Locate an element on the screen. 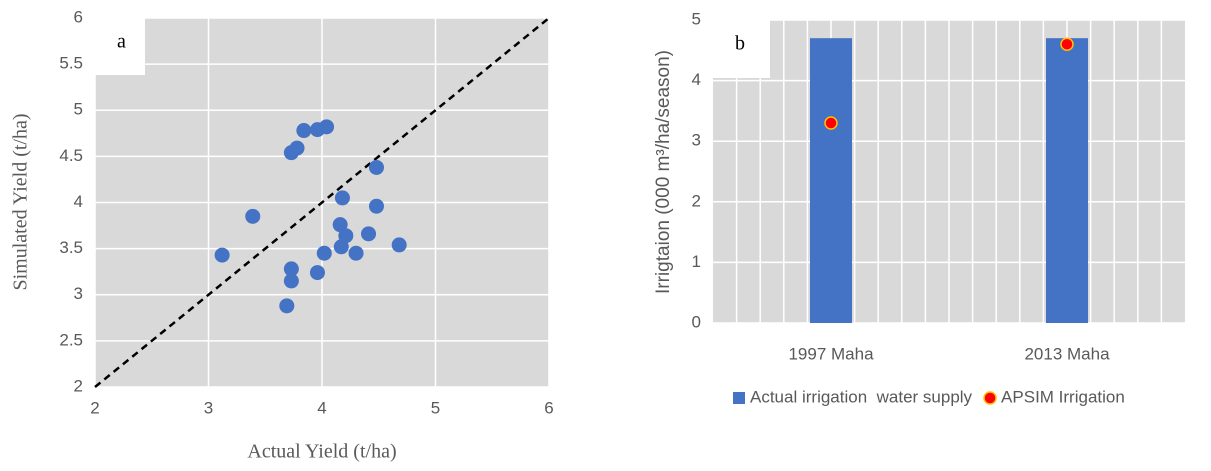  y-tick-label: 1 is located at coordinates (696, 261).